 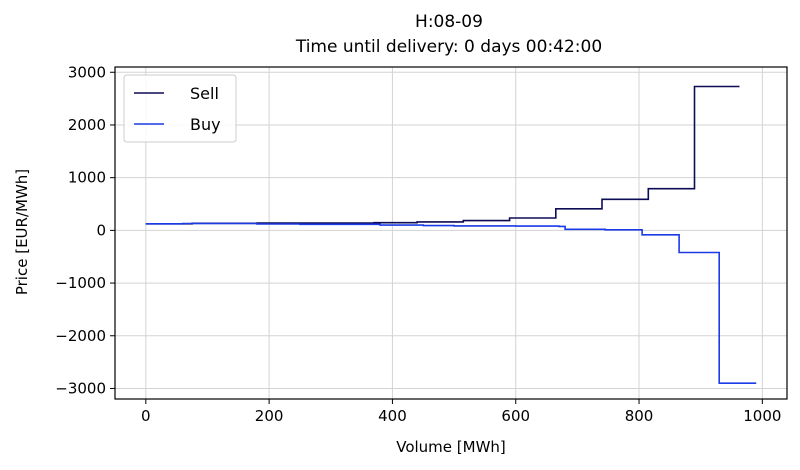 I want to click on x-tick-label: 0, so click(x=146, y=416).